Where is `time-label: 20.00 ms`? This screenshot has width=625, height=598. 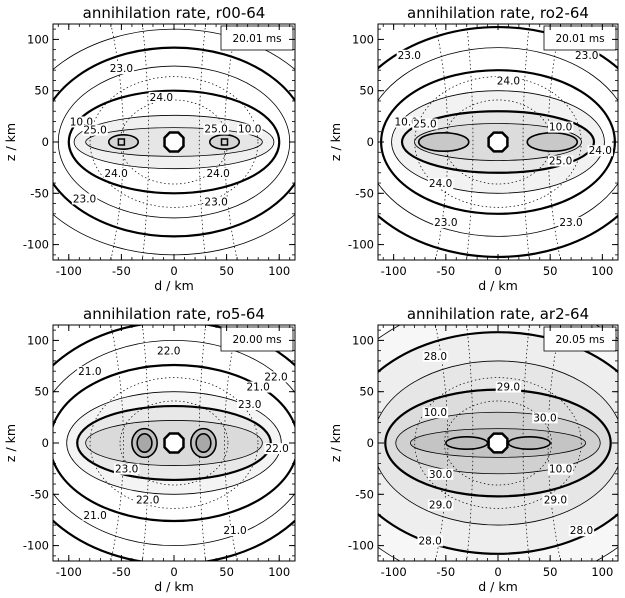 time-label: 20.00 ms is located at coordinates (256, 340).